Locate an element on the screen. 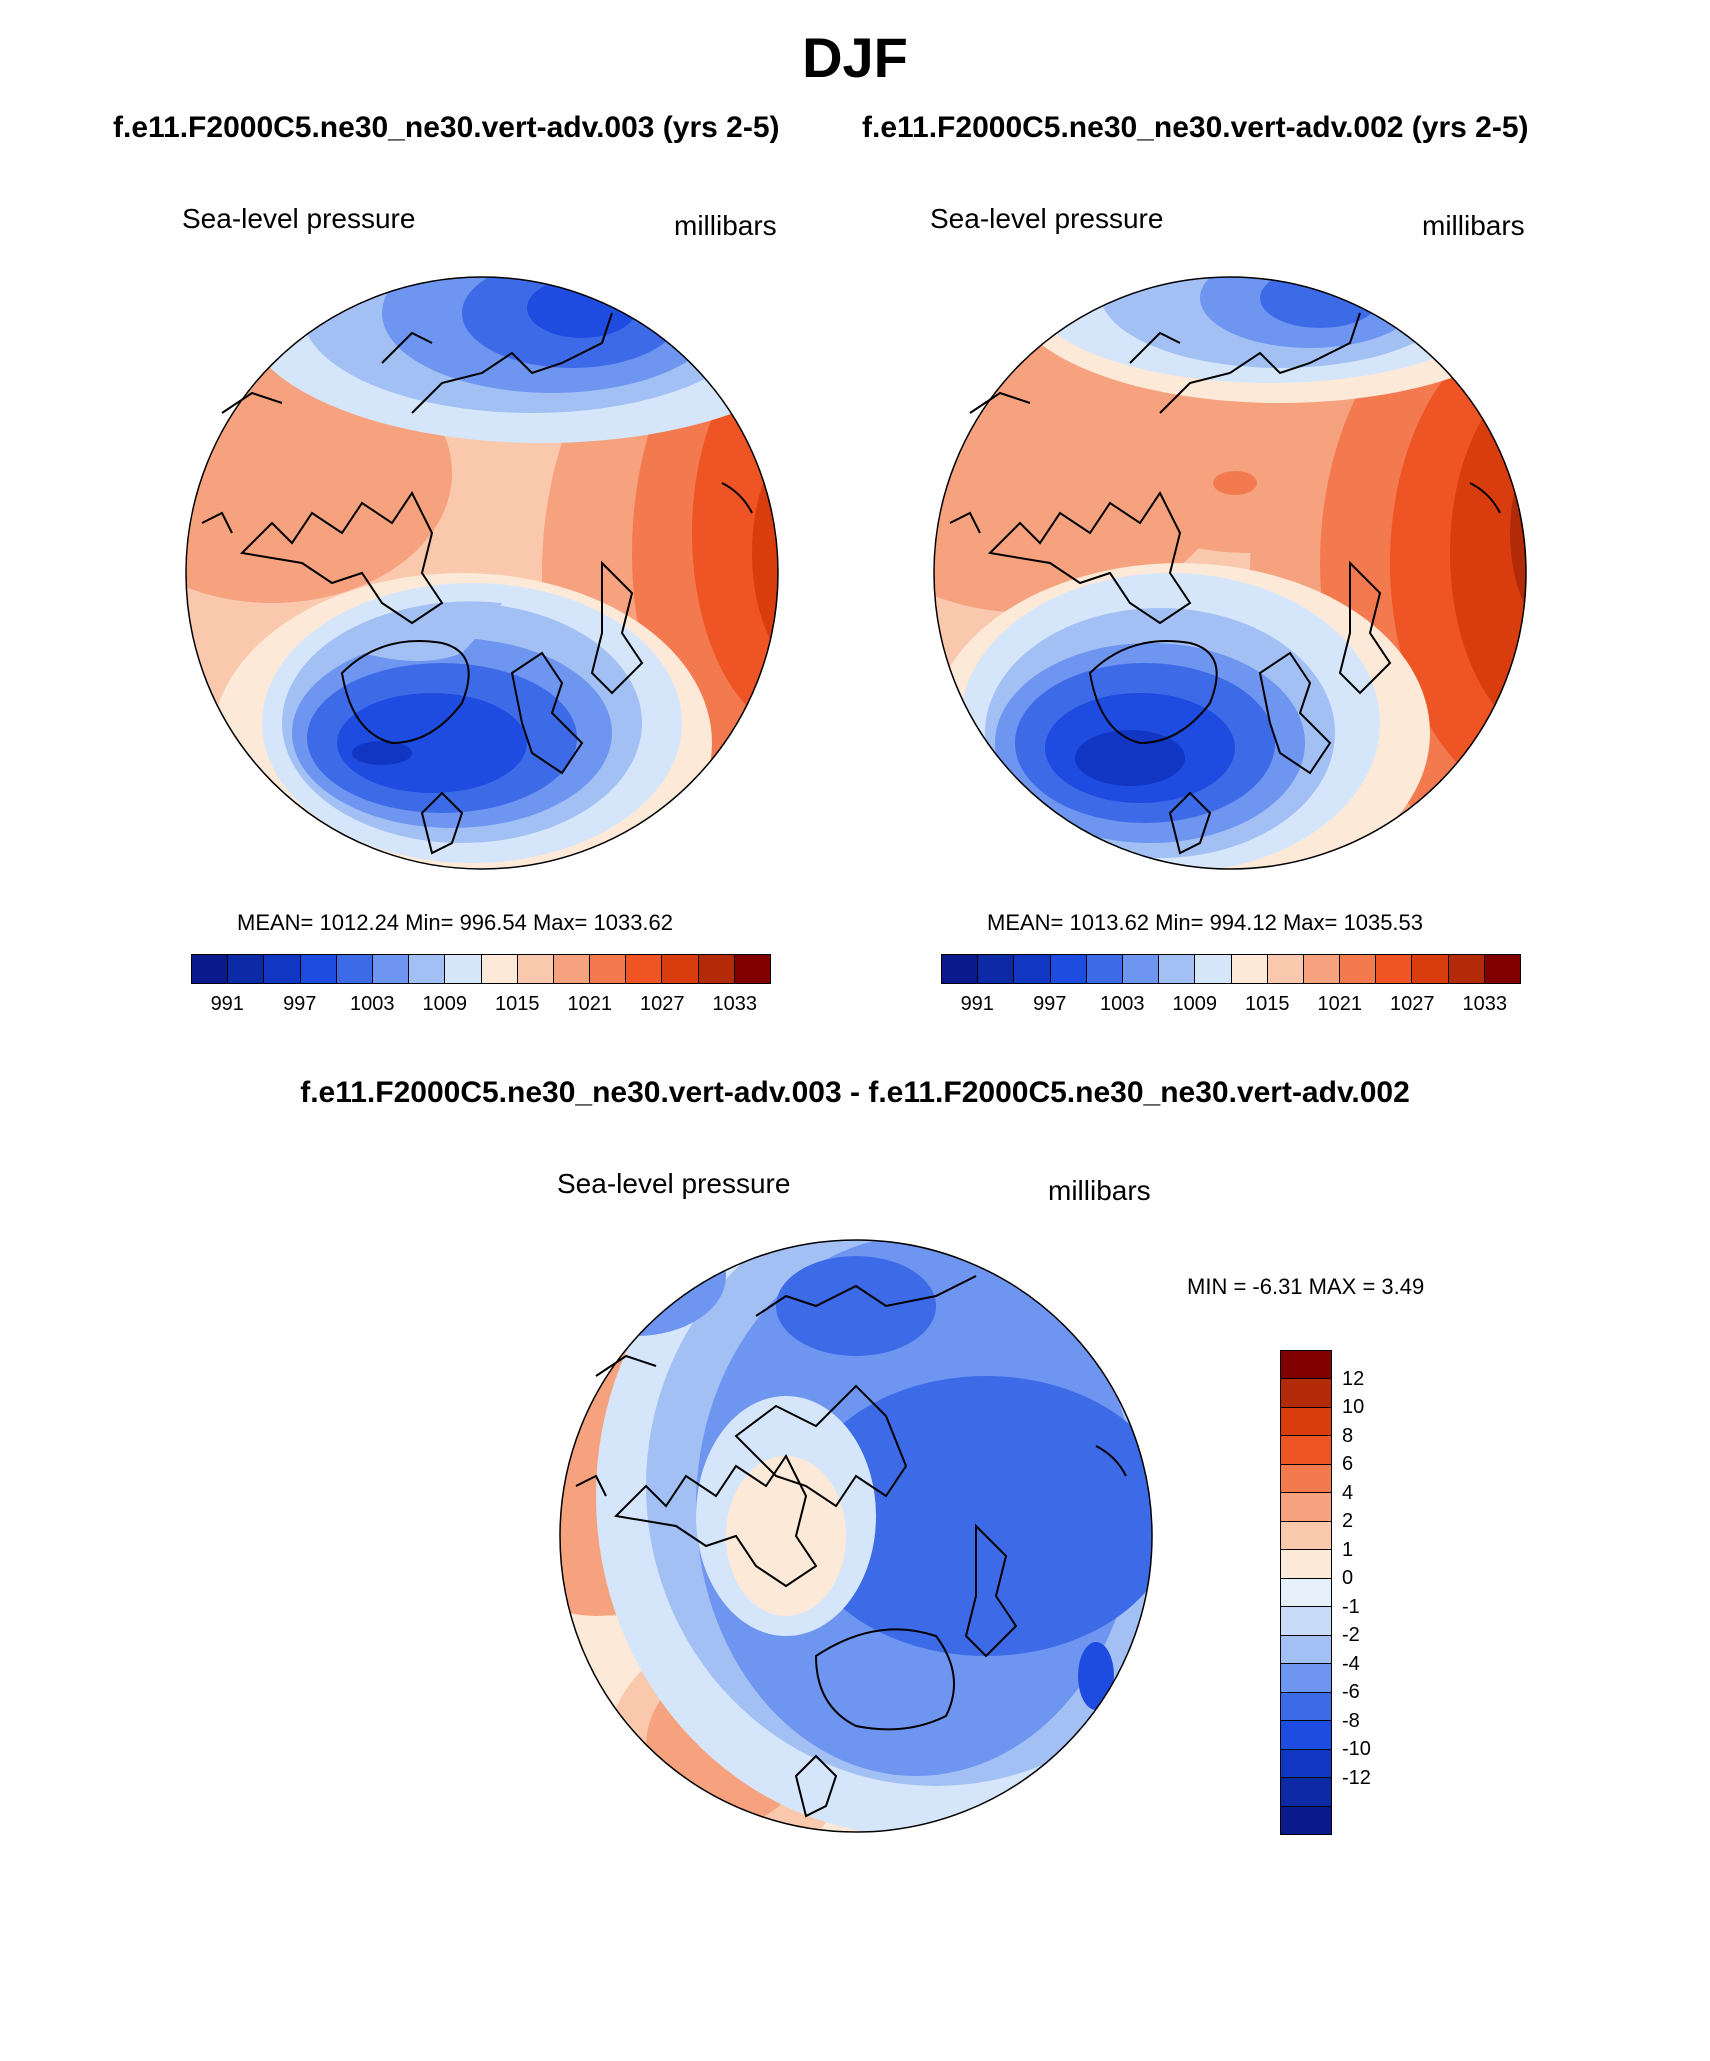 Image resolution: width=1710 pixels, height=2061 pixels. diff-colorbar-tick-label: 1 is located at coordinates (1348, 1549).